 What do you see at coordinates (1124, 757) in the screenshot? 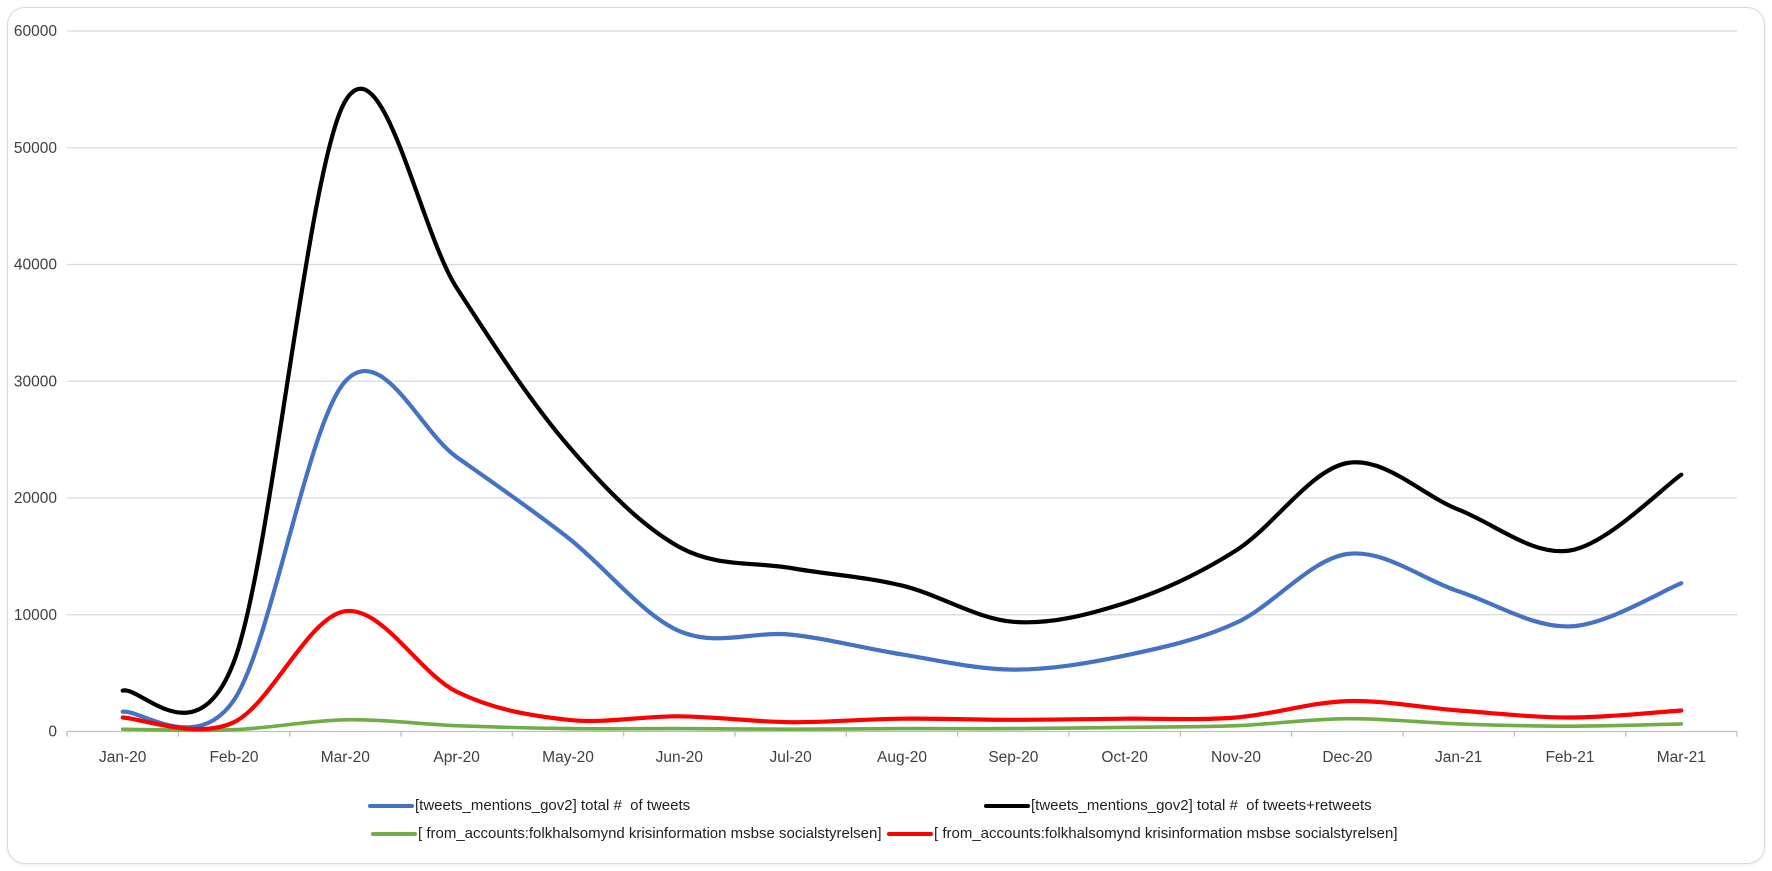
I see `x-axis-tick-label: Oct-20` at bounding box center [1124, 757].